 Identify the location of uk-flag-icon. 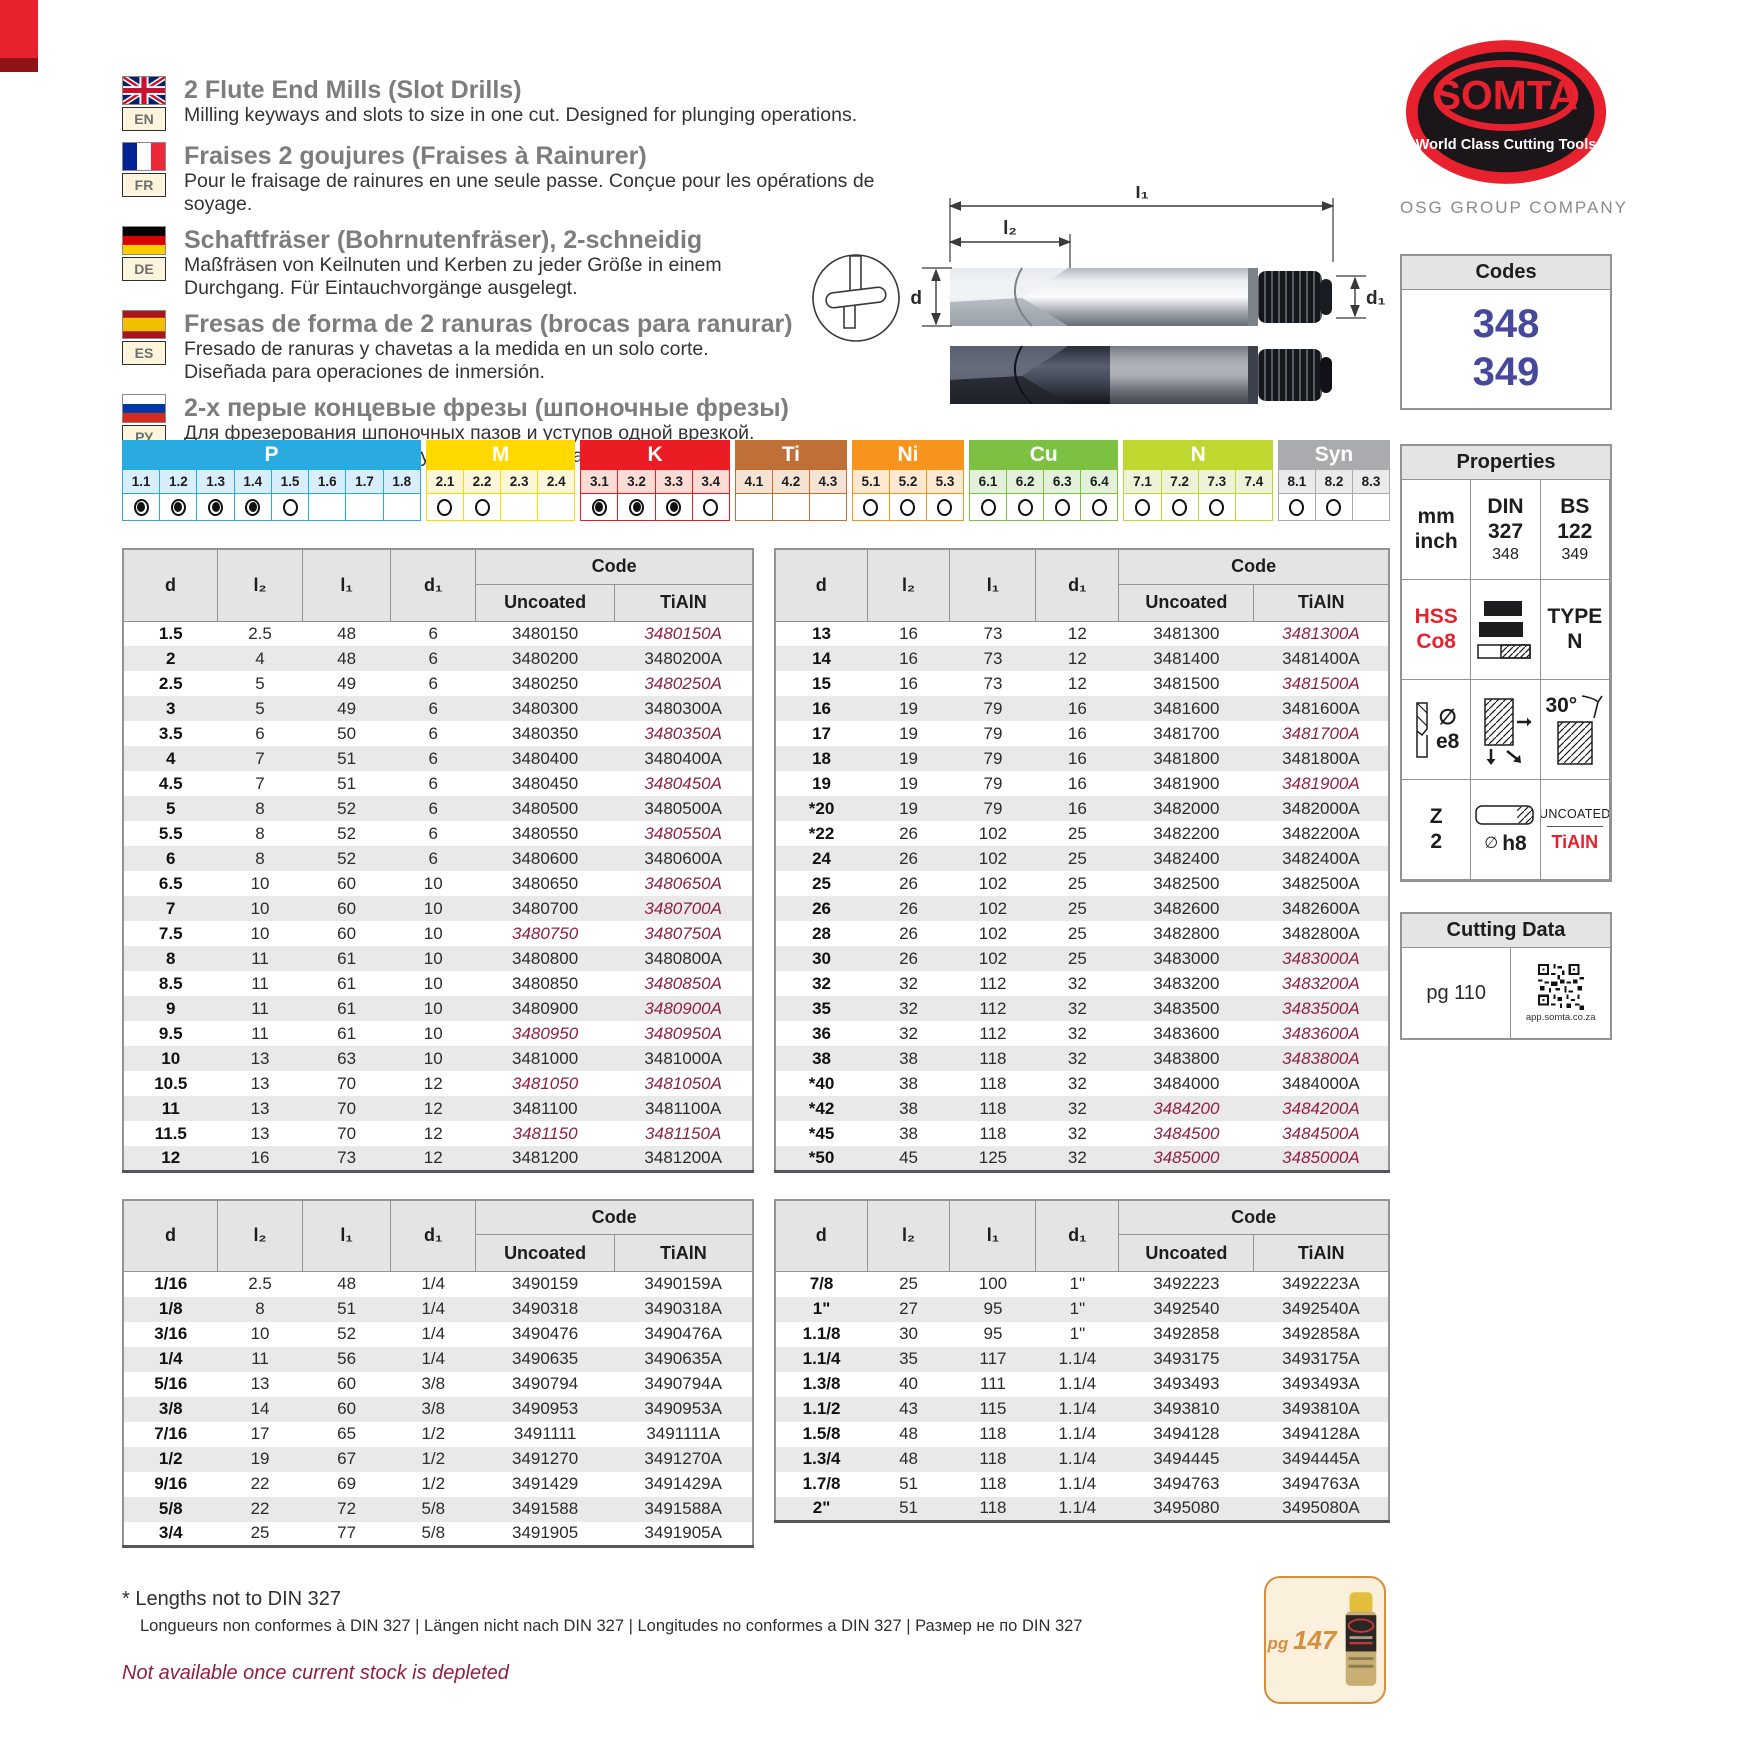
(144, 90).